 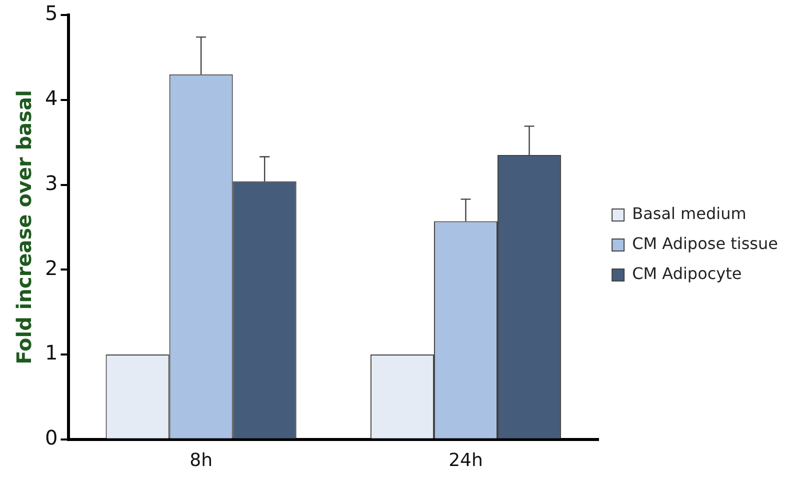 I want to click on legend-label: CM Adipose tissue, so click(x=705, y=244).